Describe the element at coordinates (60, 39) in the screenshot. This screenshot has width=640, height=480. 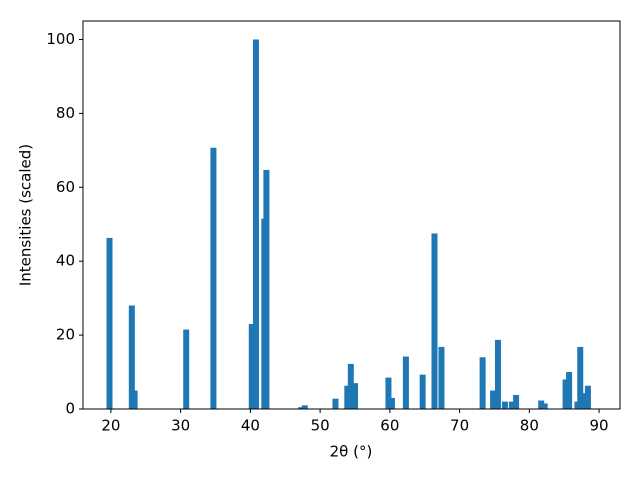
I see `y-tick-label: 100` at that location.